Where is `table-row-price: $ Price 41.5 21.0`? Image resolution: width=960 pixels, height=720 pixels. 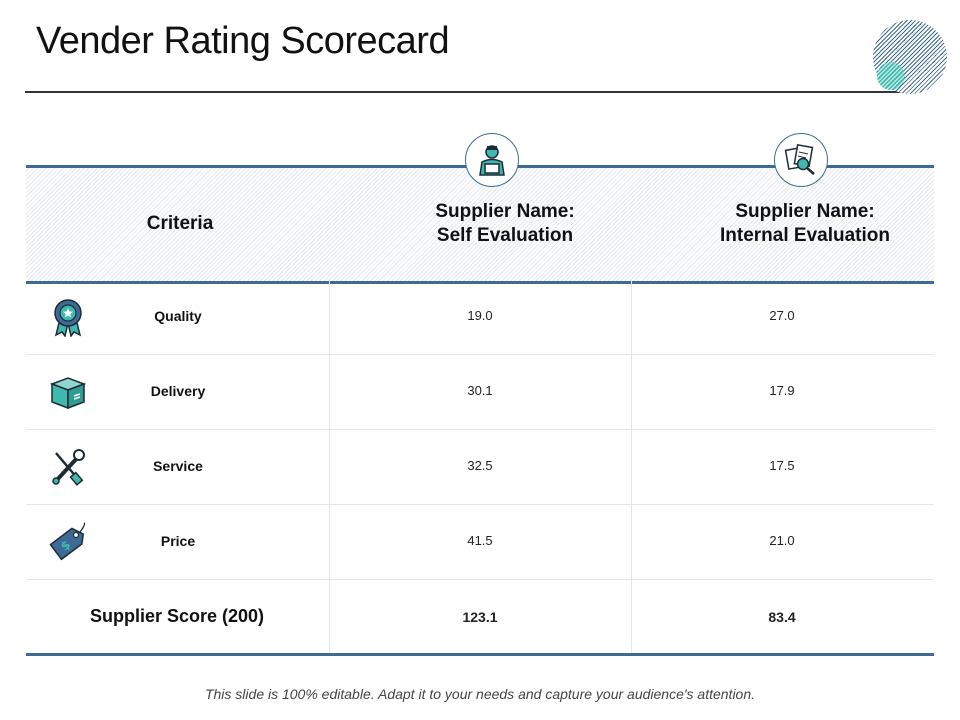
table-row-price: $ Price 41.5 21.0 is located at coordinates (480, 542).